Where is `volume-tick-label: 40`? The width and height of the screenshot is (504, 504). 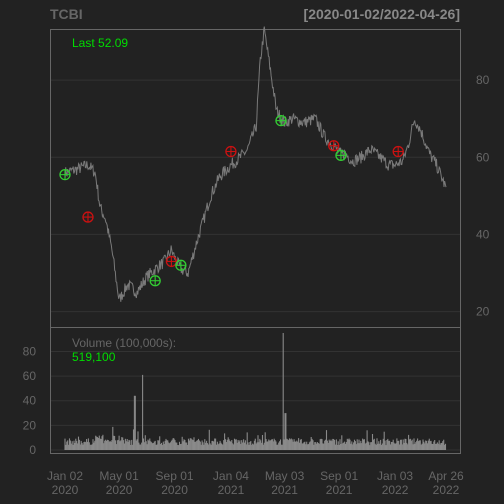 volume-tick-label: 40 is located at coordinates (30, 401).